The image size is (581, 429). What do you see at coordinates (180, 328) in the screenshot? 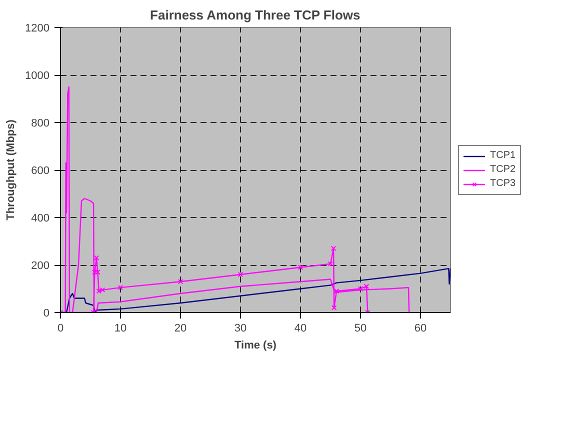
I see `x-tick-label: 20` at bounding box center [180, 328].